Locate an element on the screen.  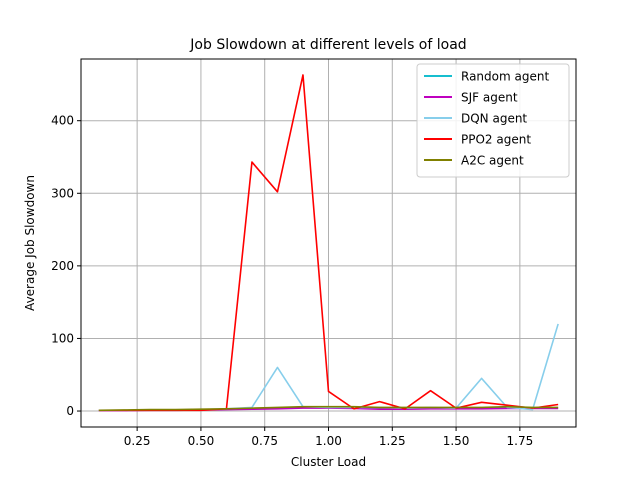
x-tick-label: 1.00 is located at coordinates (328, 441).